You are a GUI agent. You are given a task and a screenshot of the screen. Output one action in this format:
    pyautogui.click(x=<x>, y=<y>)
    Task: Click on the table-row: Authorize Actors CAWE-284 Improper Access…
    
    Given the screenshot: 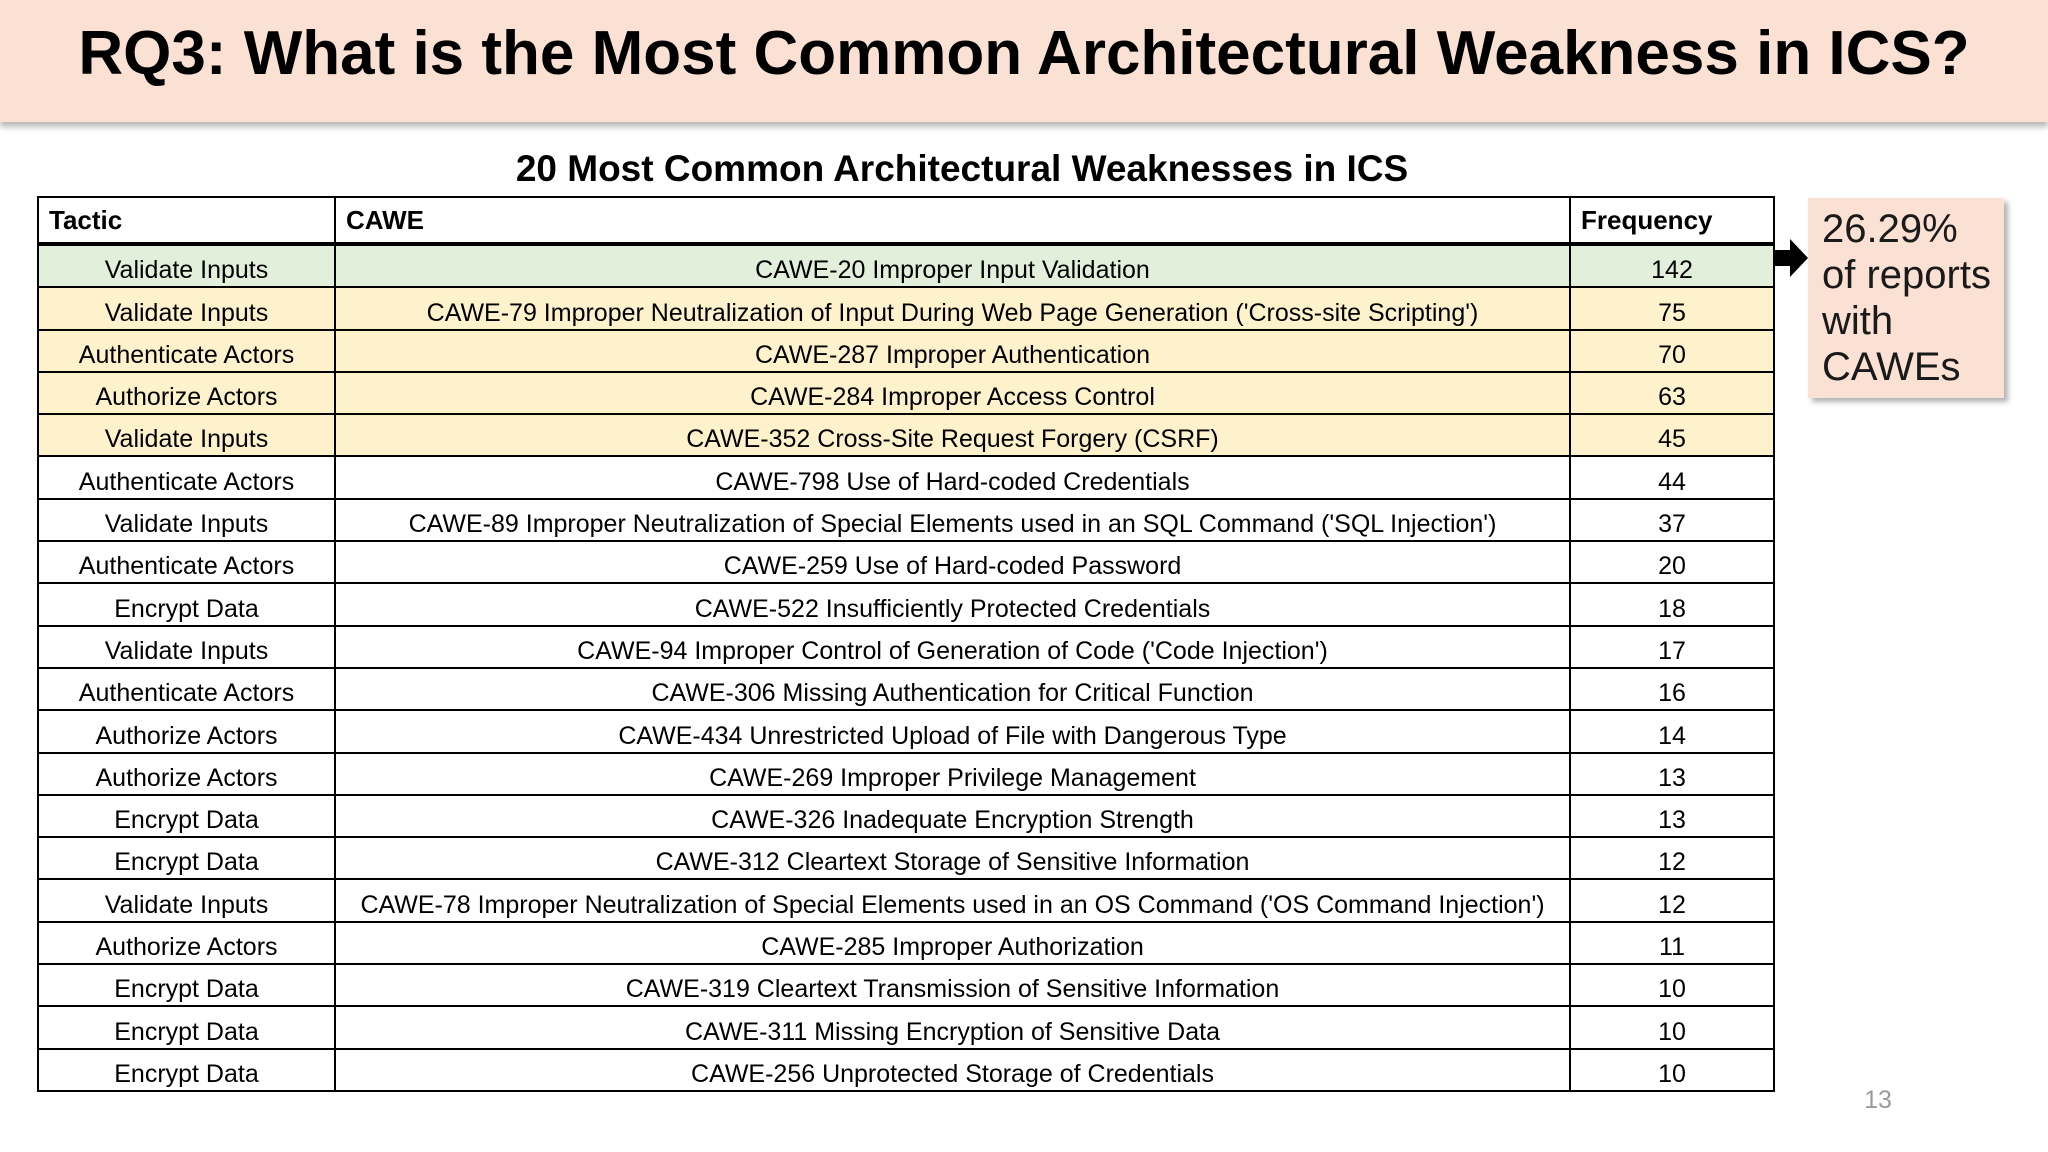 What is the action you would take?
    pyautogui.click(x=906, y=393)
    